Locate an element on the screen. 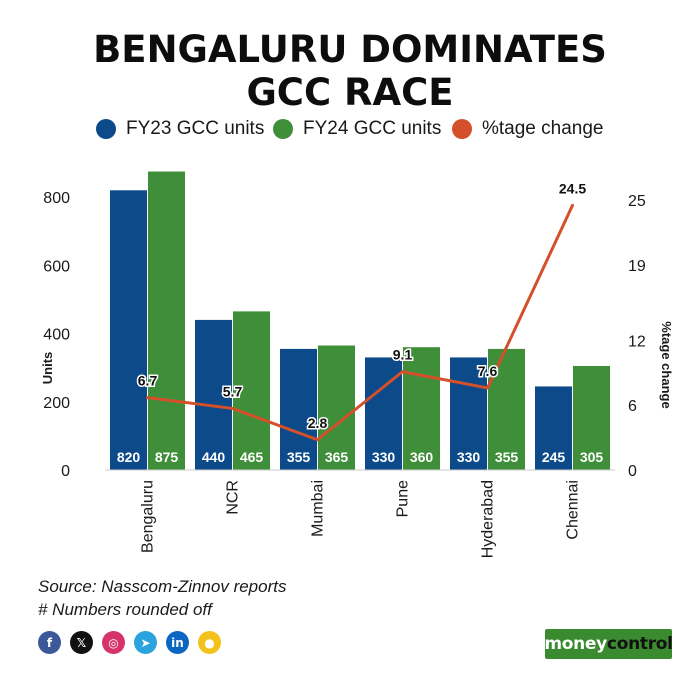 Image resolution: width=700 pixels, height=700 pixels. logo-part-control: control is located at coordinates (639, 644).